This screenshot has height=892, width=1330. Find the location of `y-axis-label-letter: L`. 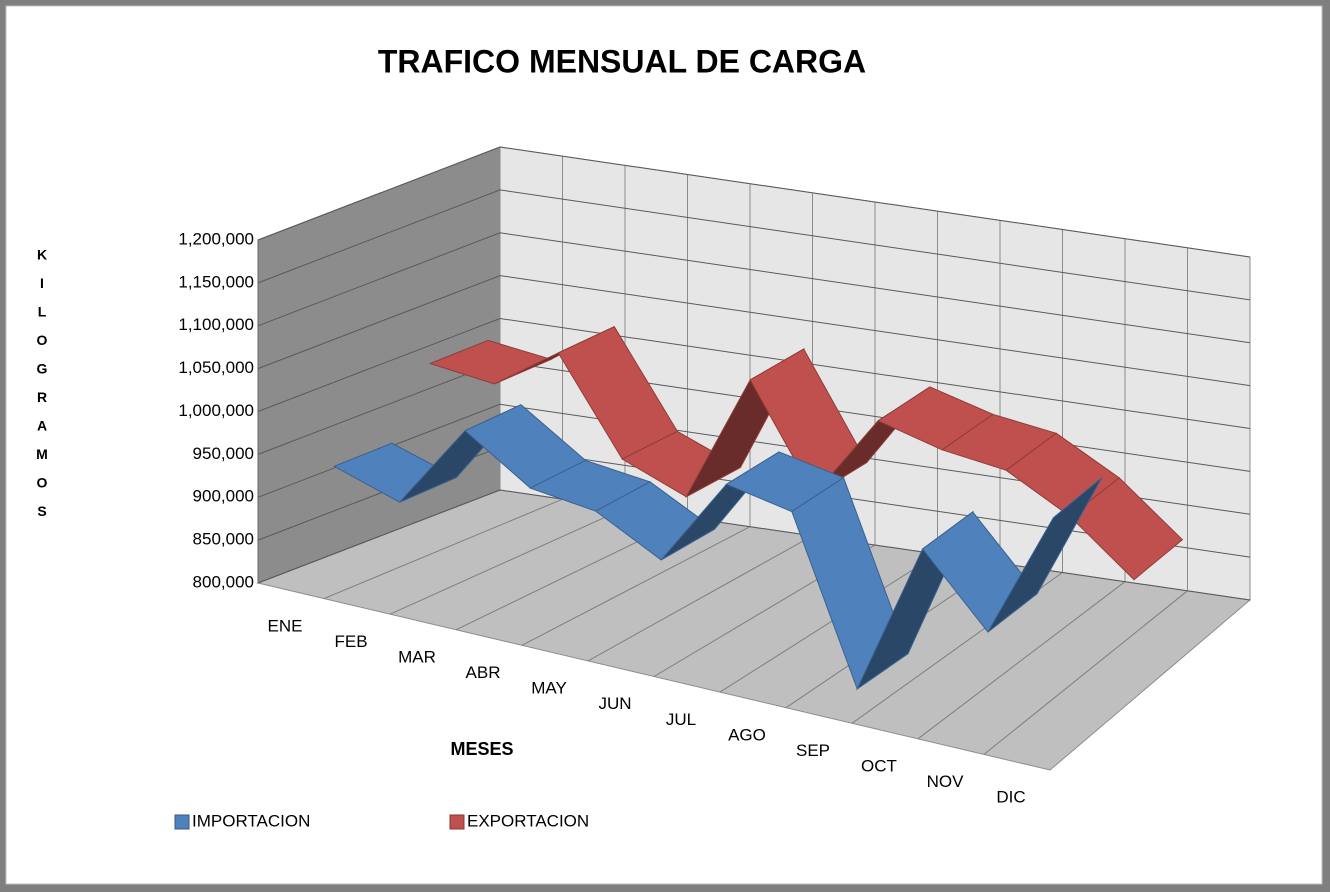

y-axis-label-letter: L is located at coordinates (42, 312).